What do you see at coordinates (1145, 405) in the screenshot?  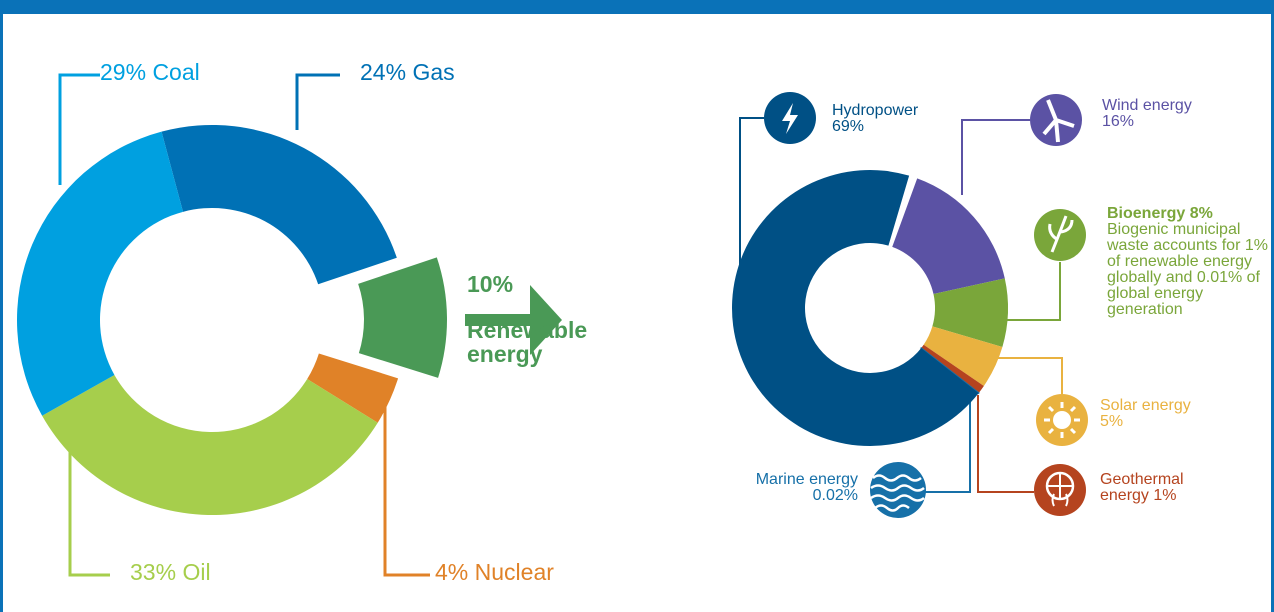 I see `category-label: Solar energy` at bounding box center [1145, 405].